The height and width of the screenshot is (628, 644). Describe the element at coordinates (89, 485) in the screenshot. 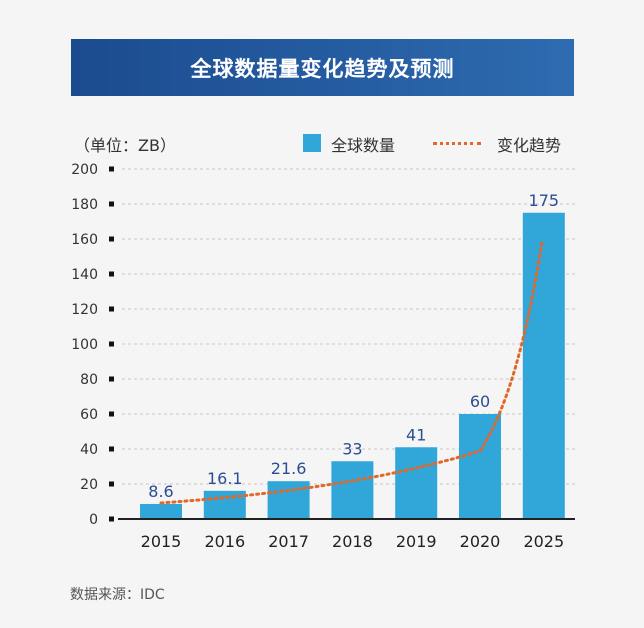

I see `y-tick-label: 20` at that location.